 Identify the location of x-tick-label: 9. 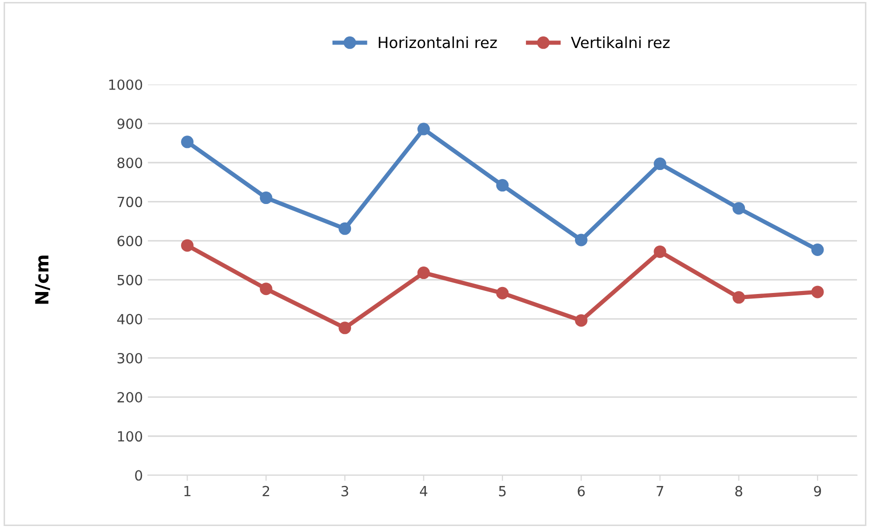
(817, 491).